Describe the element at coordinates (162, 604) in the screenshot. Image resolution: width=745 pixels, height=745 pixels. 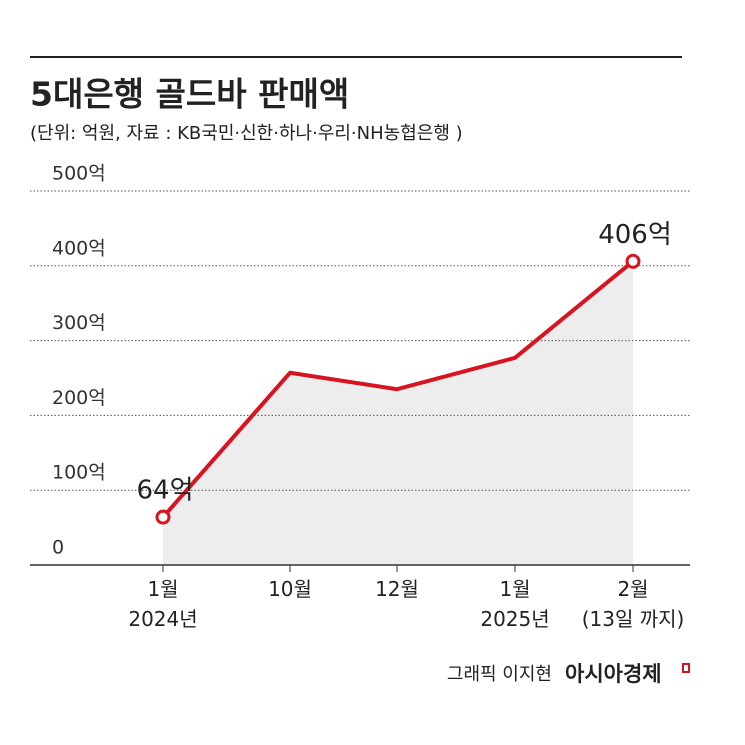
I see `x-tick-label: 1월 2024년` at that location.